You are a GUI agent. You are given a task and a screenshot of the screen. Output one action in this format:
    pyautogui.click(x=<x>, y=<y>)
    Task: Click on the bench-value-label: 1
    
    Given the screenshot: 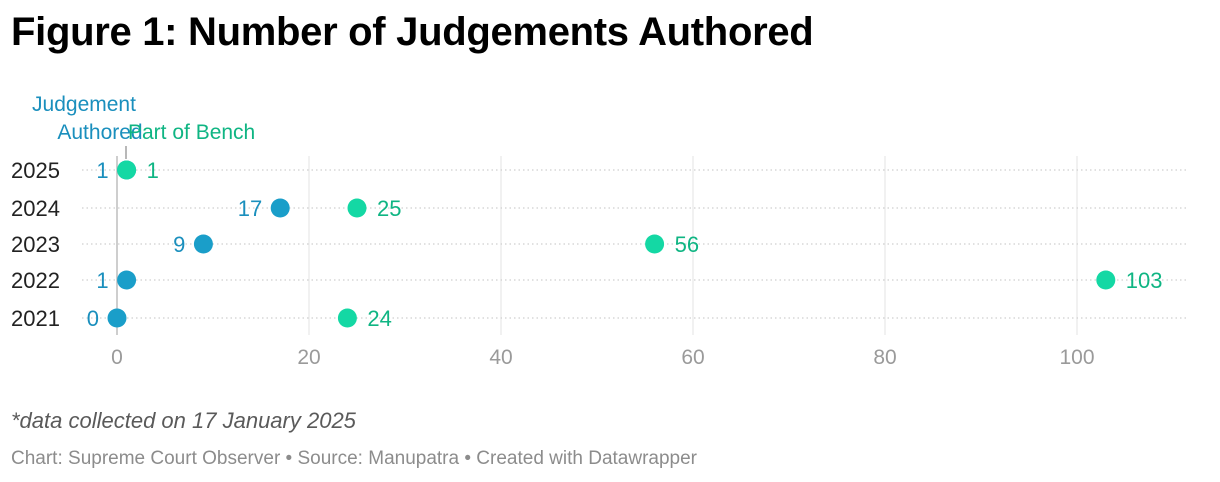 What is the action you would take?
    pyautogui.click(x=153, y=170)
    